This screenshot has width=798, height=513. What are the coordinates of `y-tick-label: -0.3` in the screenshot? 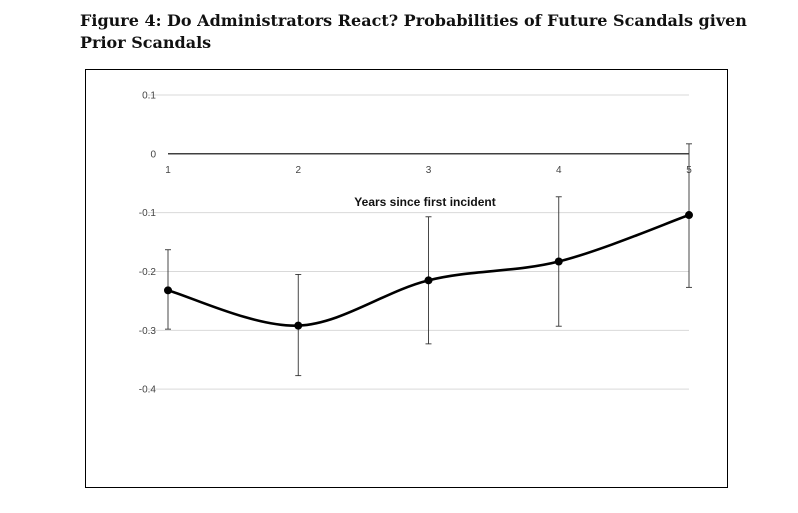 It's located at (148, 331).